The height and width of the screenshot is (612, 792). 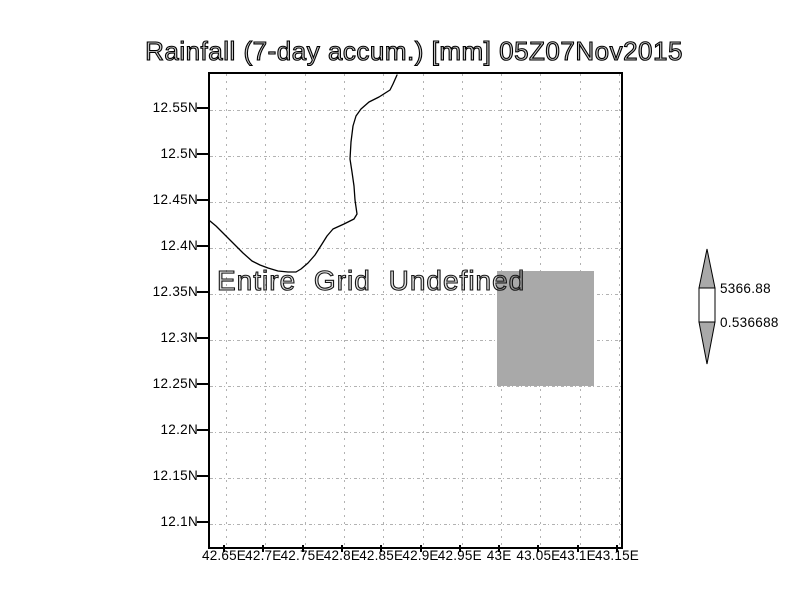 I want to click on latitude-tick-label: 12.5N, so click(x=179, y=153).